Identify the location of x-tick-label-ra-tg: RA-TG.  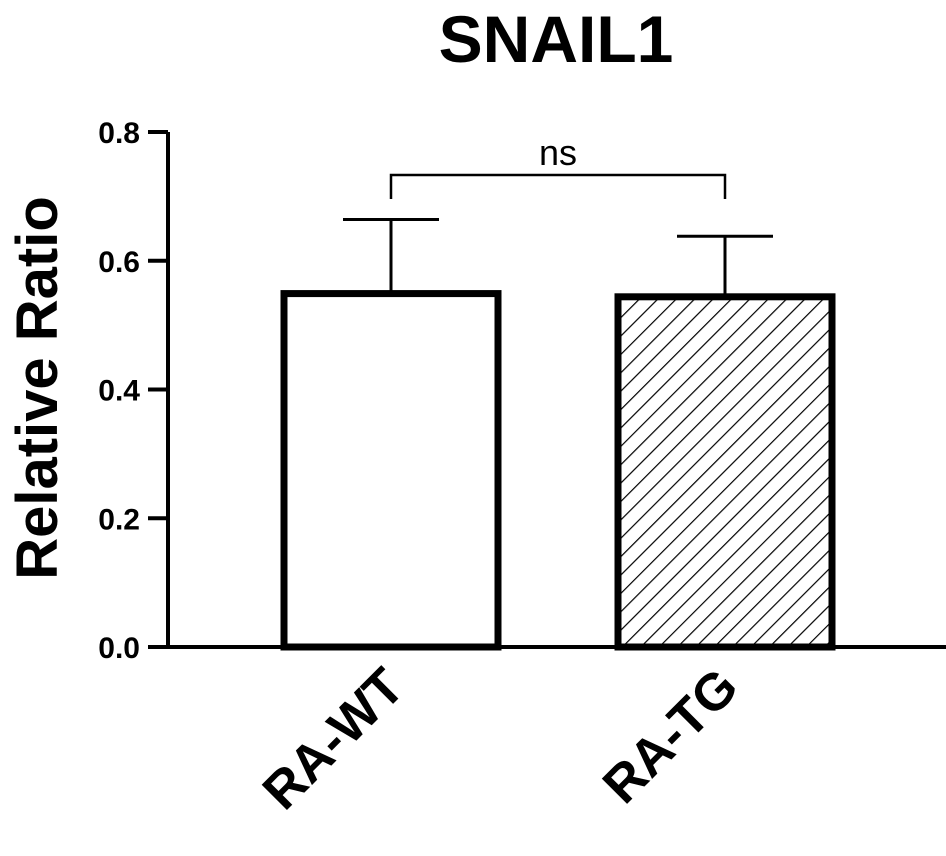
(670, 735).